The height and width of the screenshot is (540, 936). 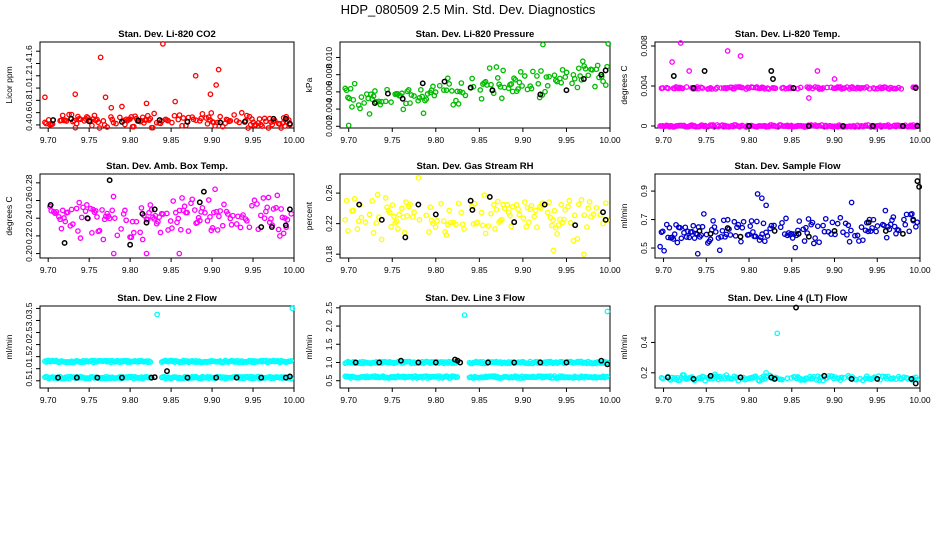 What do you see at coordinates (167, 34) in the screenshot?
I see `plot-1-title: Stan. Dev. Li-820 CO2` at bounding box center [167, 34].